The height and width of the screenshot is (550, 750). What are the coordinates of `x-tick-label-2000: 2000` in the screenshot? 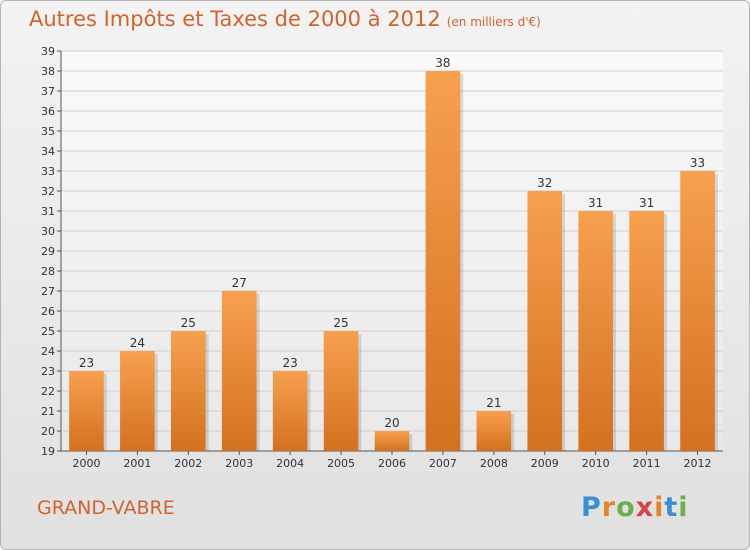 It's located at (86, 463).